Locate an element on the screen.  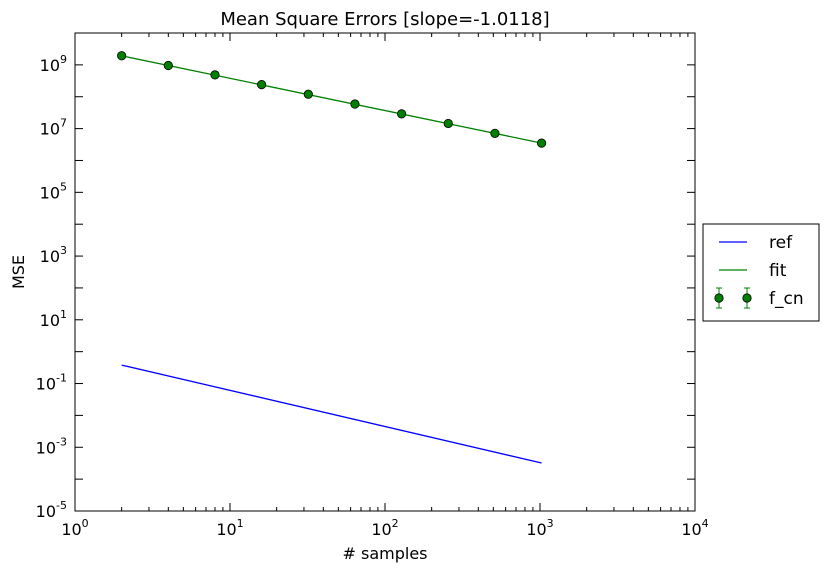
x-tick-label: 10⁰ is located at coordinates (74, 528).